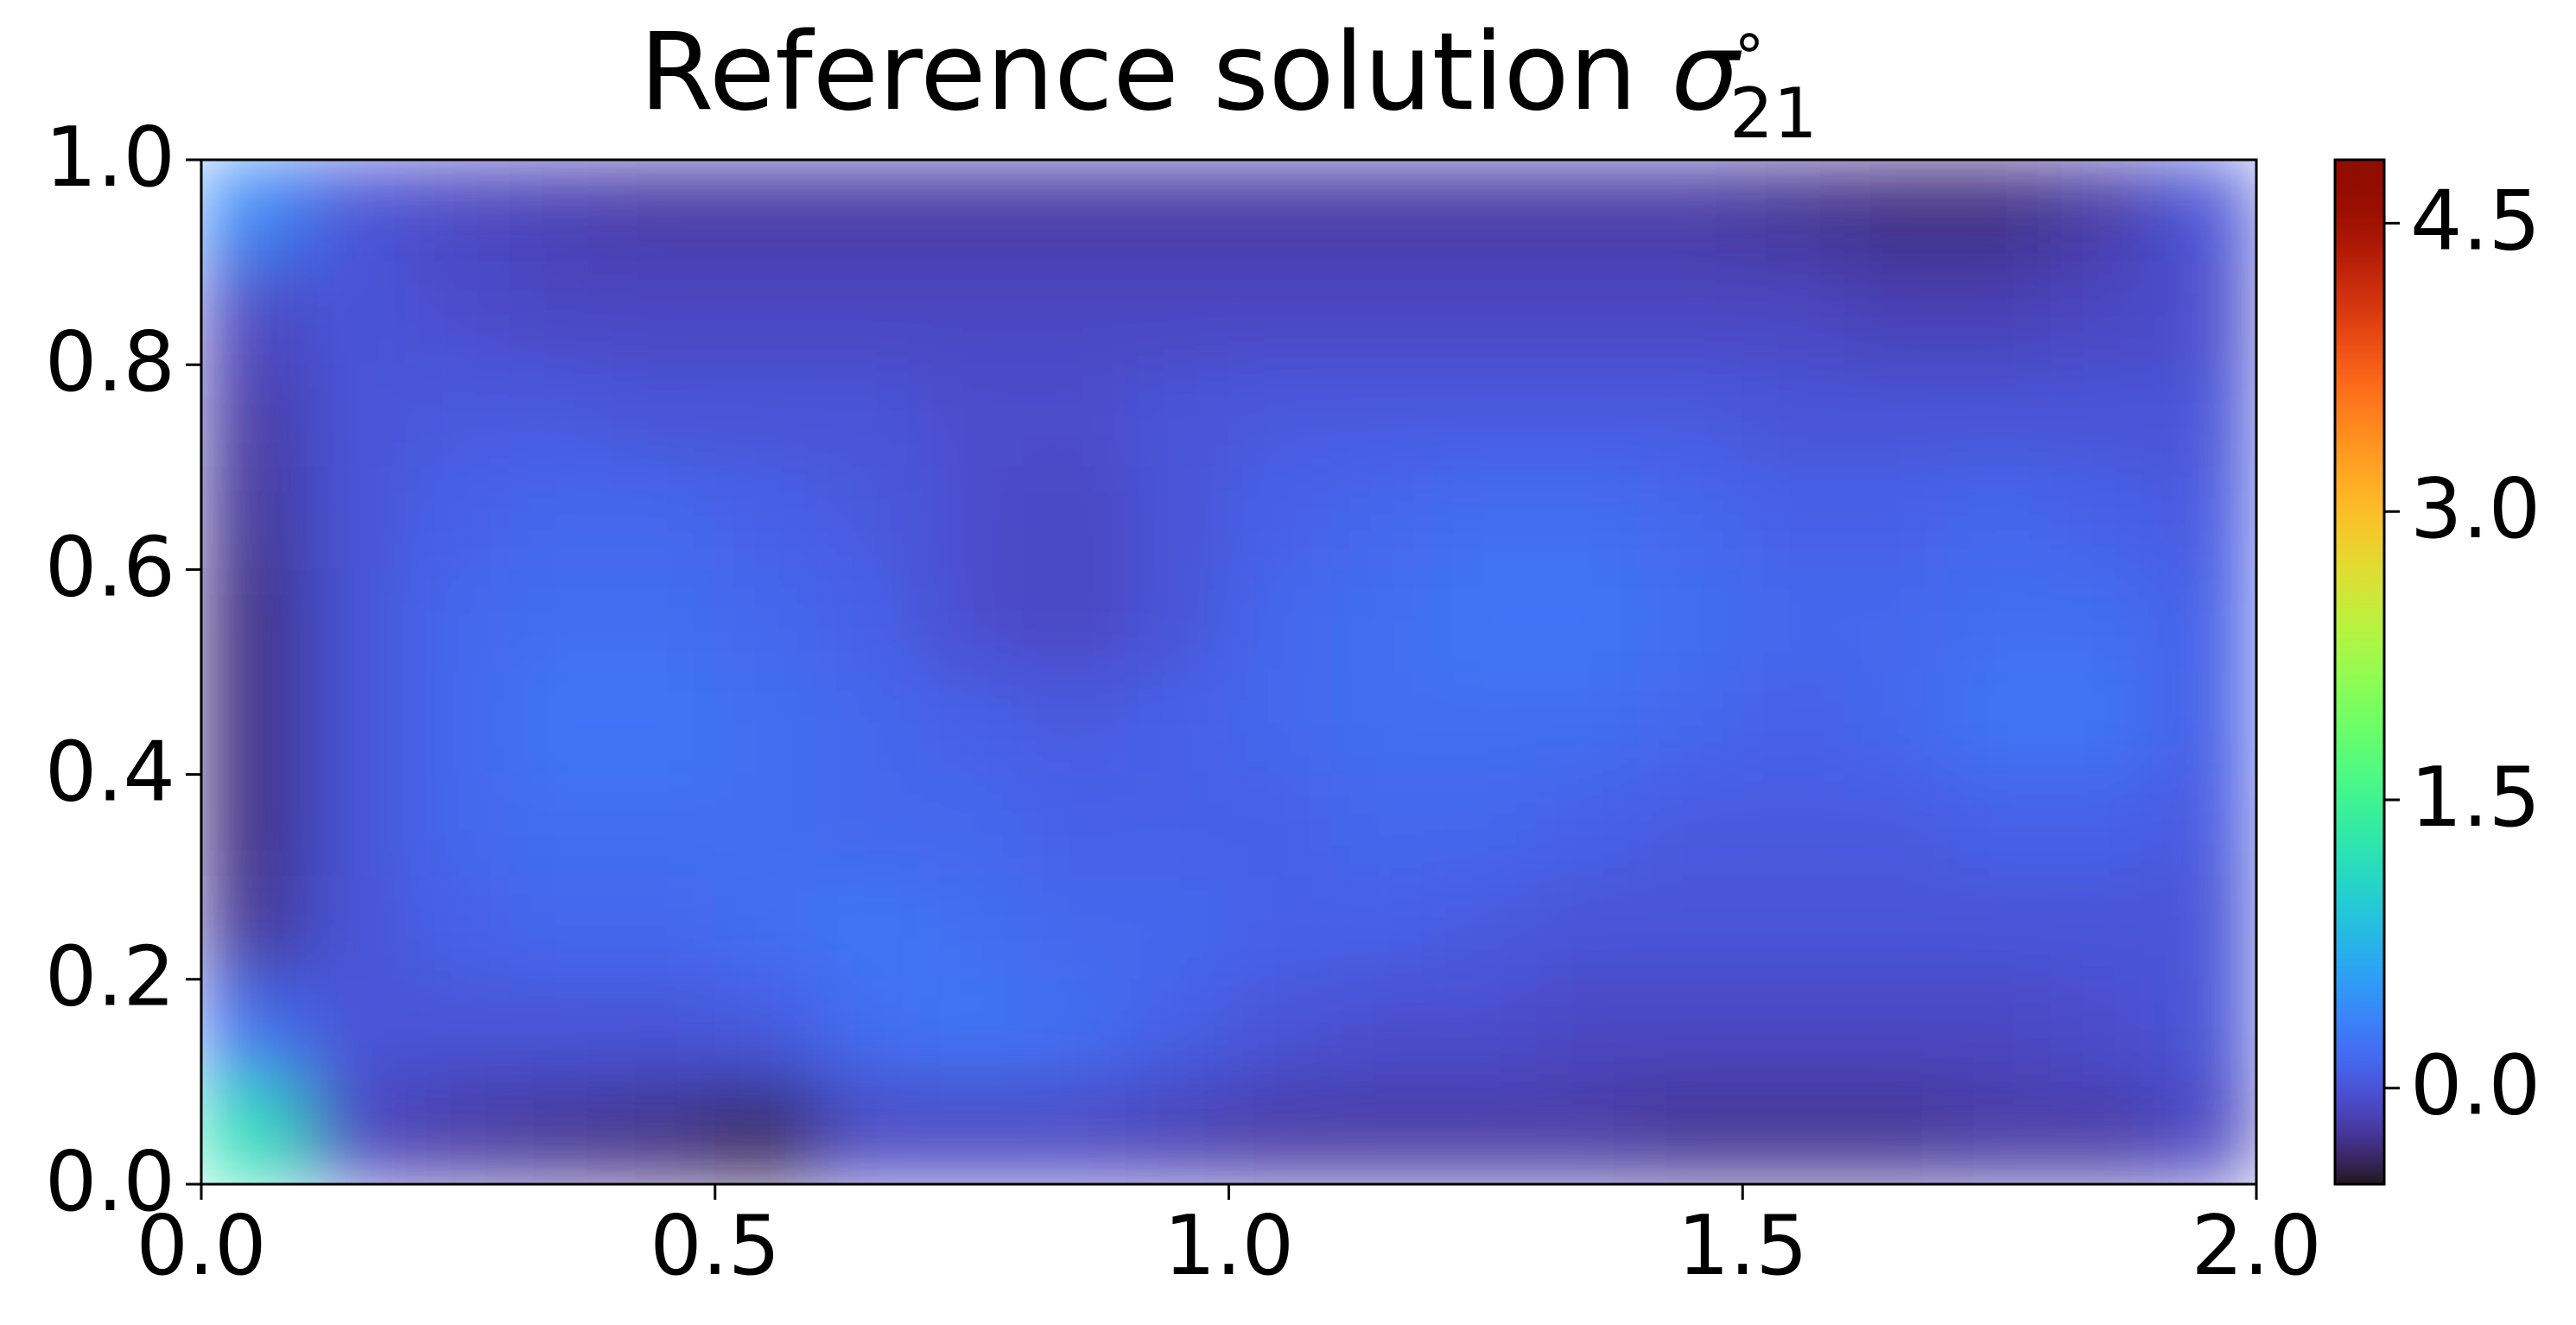 This screenshot has width=2576, height=1325. Describe the element at coordinates (1138, 73) in the screenshot. I see `title-text: Reference solution` at that location.